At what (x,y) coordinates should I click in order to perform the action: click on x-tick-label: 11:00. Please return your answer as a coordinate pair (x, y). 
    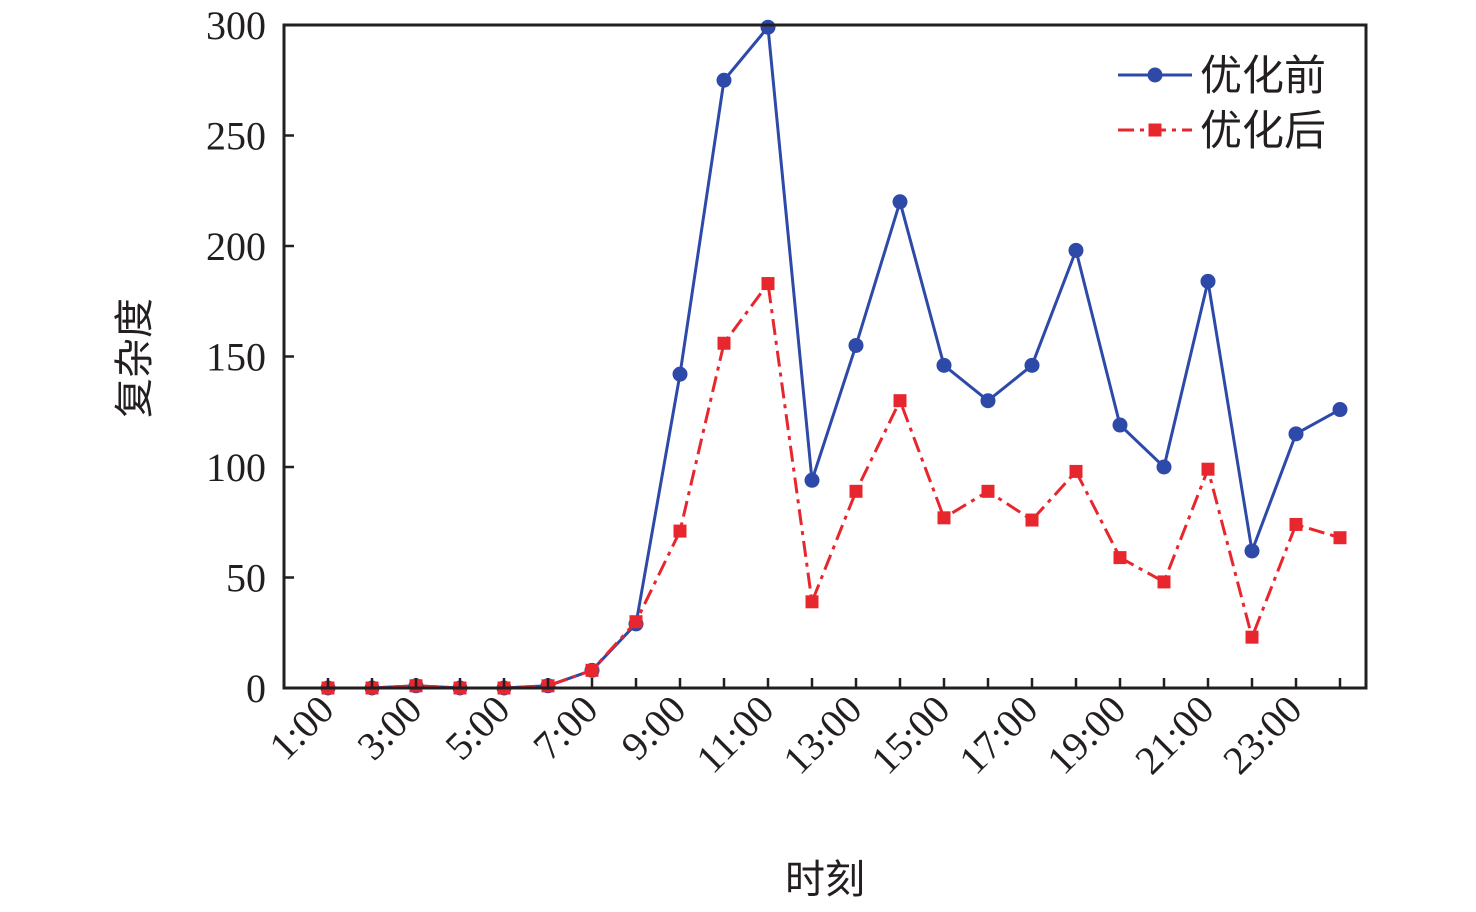
    Looking at the image, I should click on (734, 734).